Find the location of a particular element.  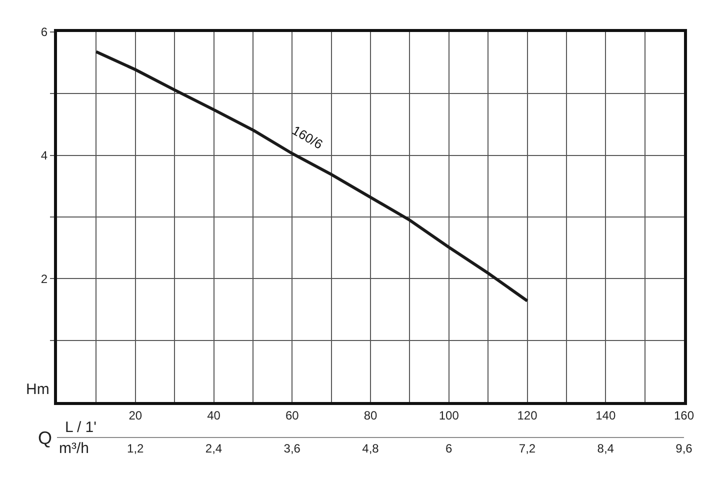

x-tick-label: 120 is located at coordinates (527, 415).